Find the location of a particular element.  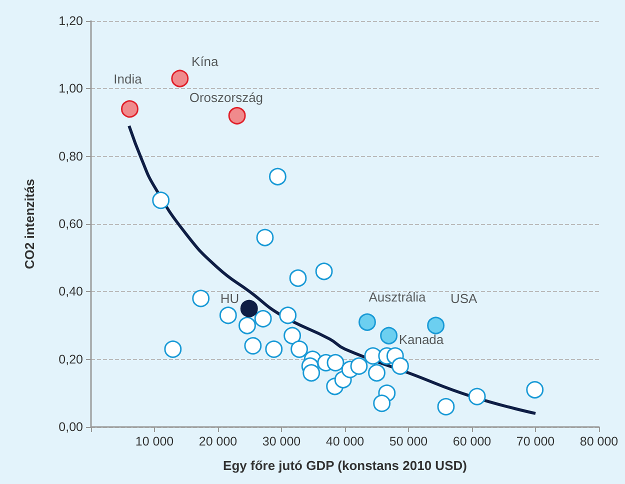

x-tick-label: 10 000 is located at coordinates (154, 441).